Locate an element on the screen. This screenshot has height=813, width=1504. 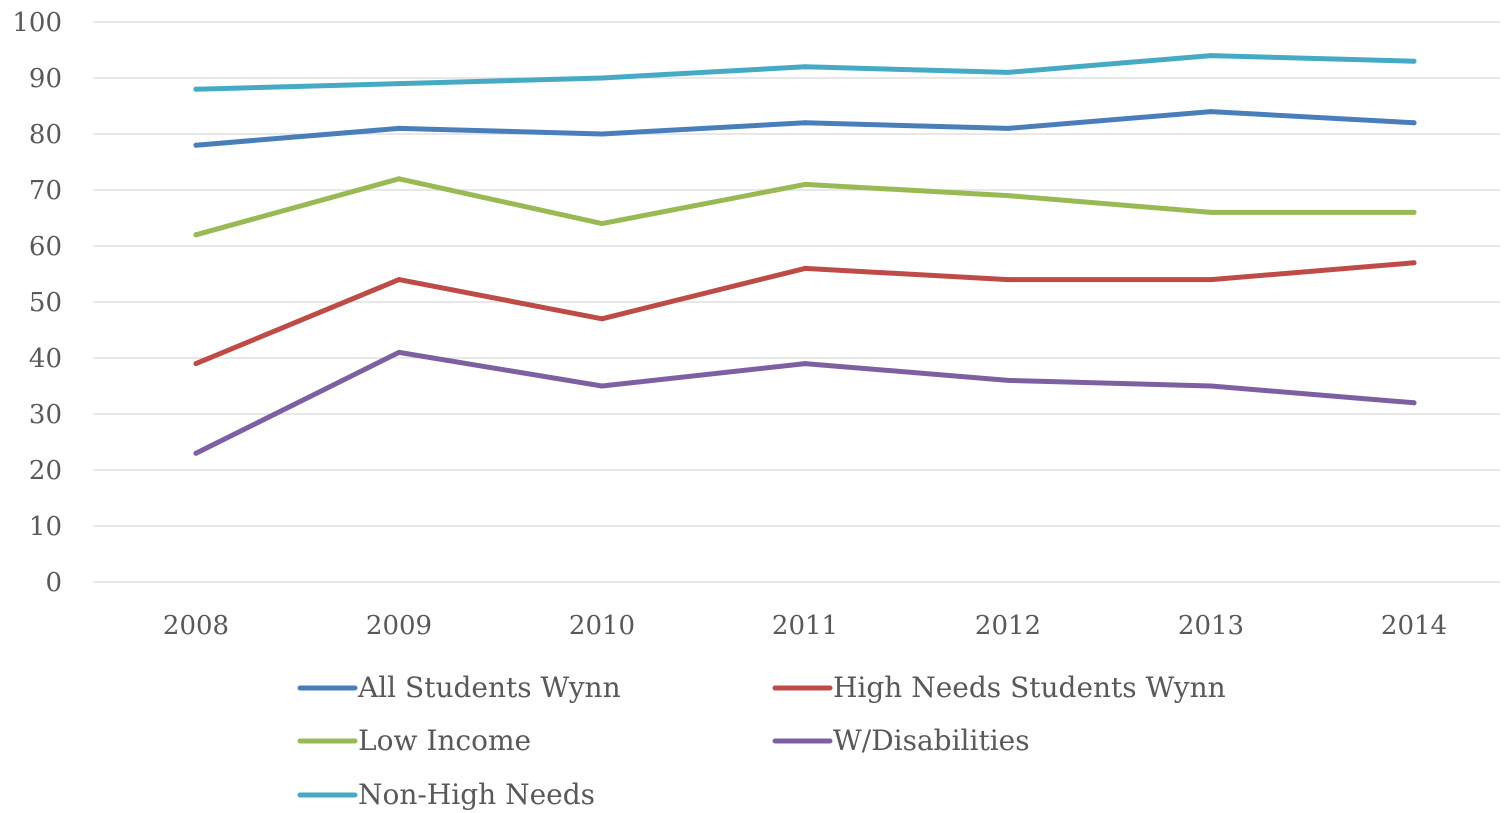
x-axis-tick-labels: 2008 2009 2010 2011 2012 2013 2014 is located at coordinates (805, 626).